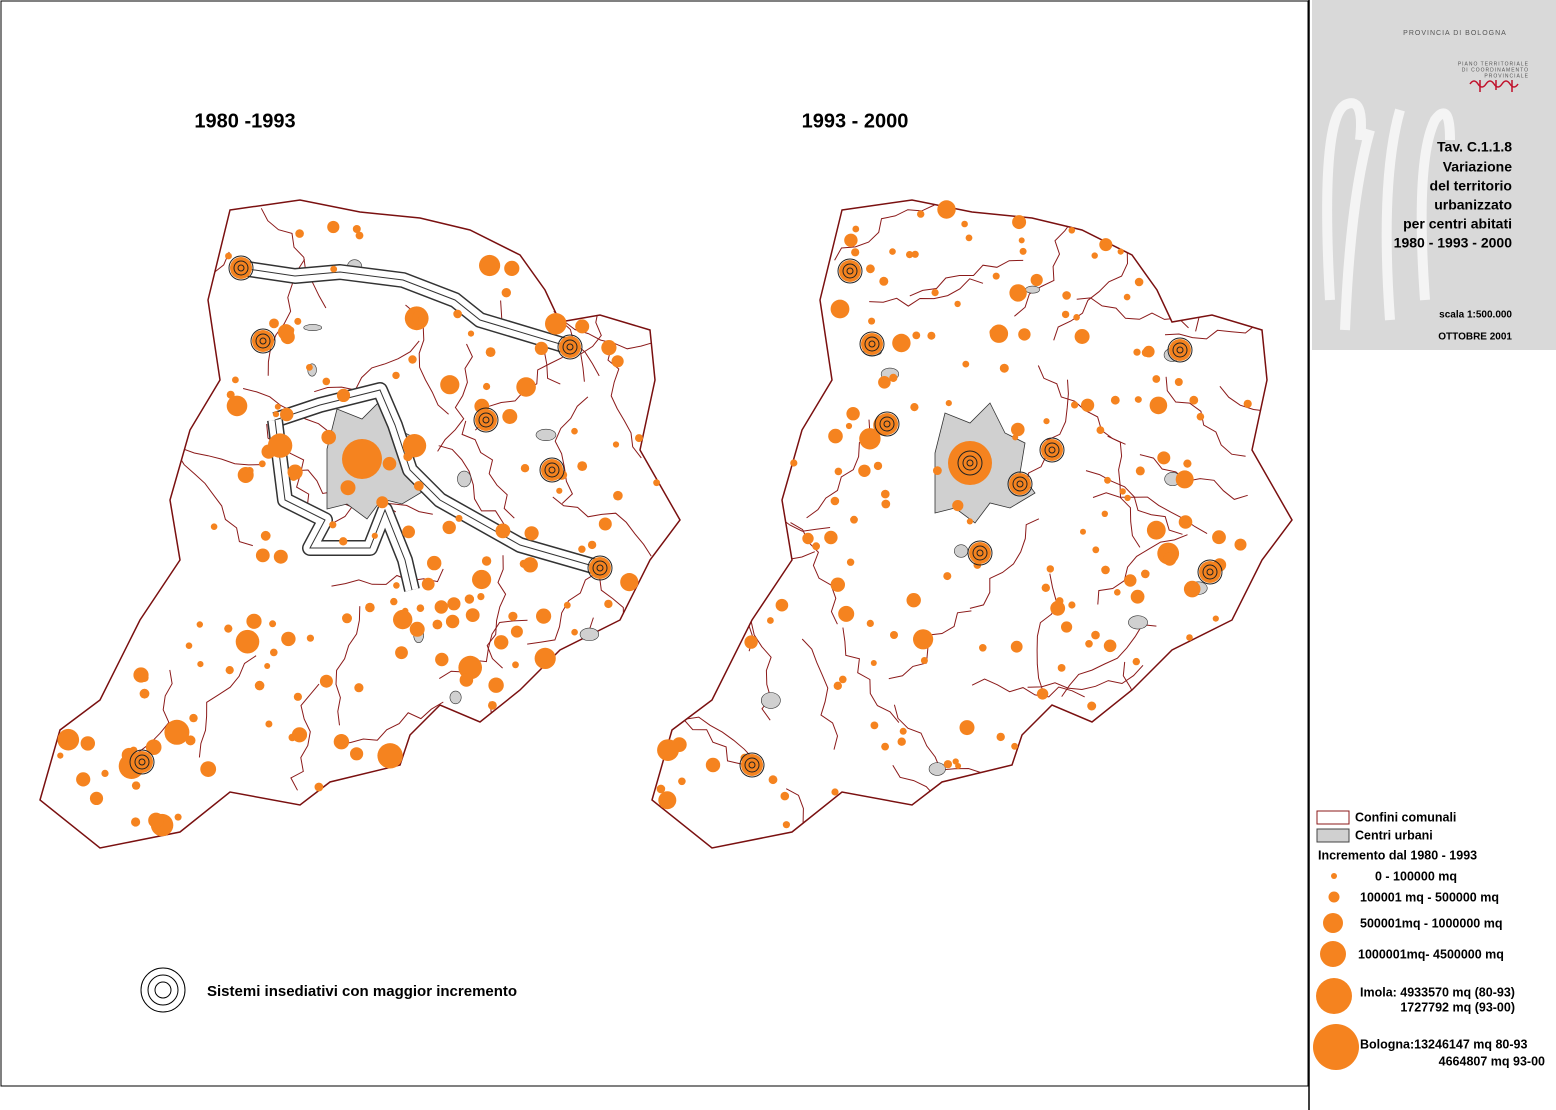  Describe the element at coordinates (313, 327) in the screenshot. I see `urban-area` at that location.